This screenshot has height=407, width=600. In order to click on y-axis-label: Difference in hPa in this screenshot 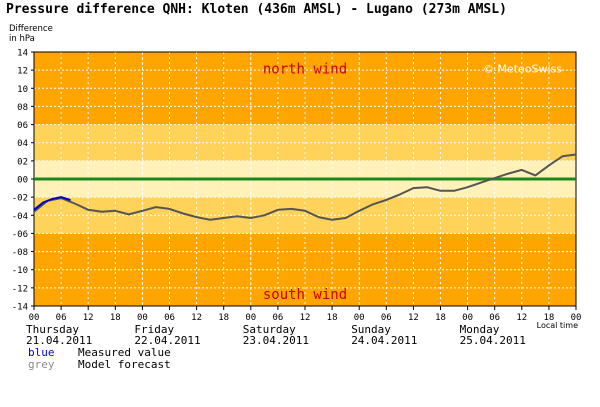, I will do `click(31, 34)`.